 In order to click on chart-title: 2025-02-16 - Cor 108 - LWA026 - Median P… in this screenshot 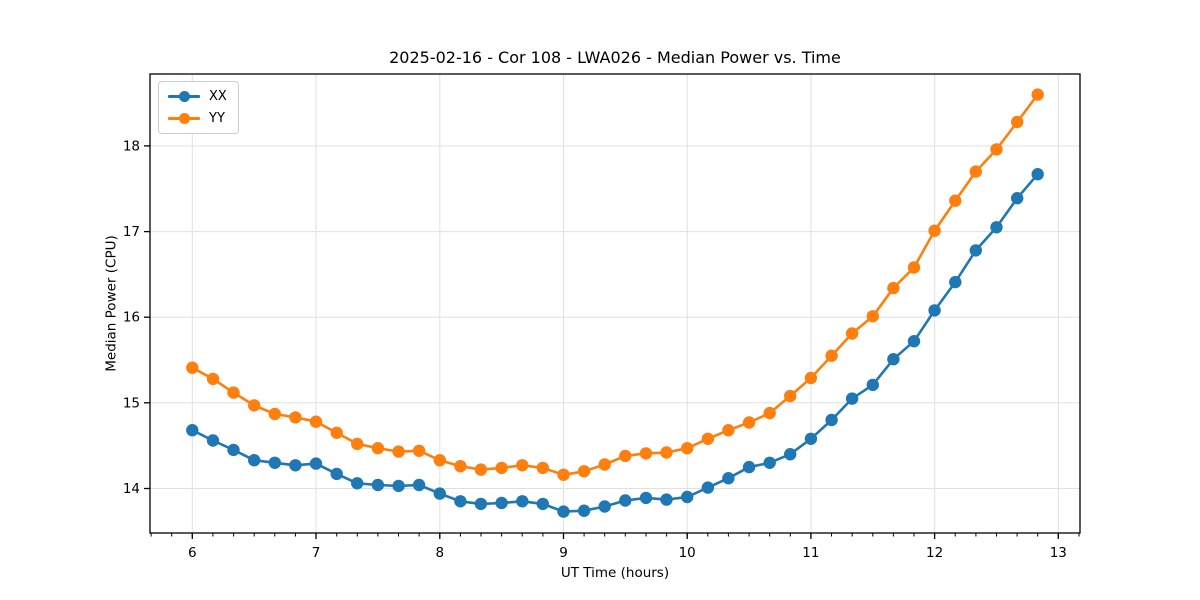, I will do `click(615, 57)`.